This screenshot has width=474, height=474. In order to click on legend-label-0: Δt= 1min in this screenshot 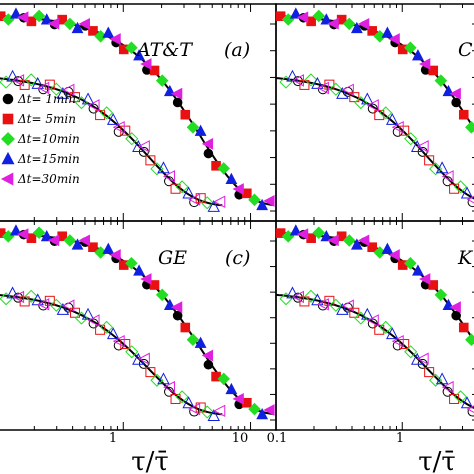, I will do `click(46, 99)`.